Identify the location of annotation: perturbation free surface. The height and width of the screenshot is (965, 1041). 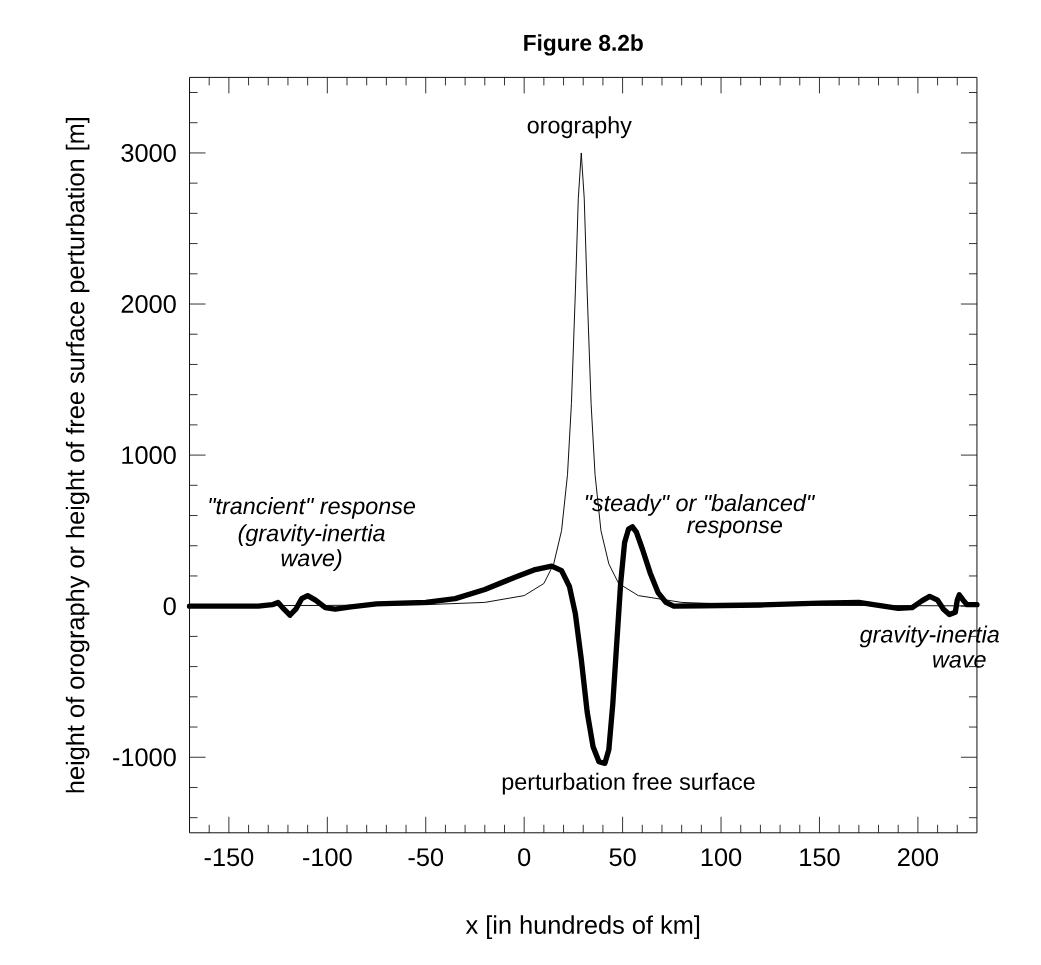
(628, 783).